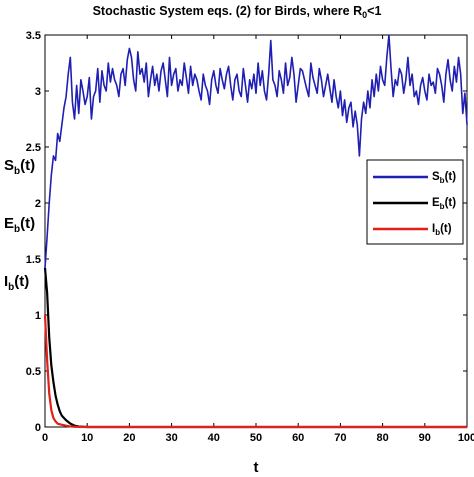  What do you see at coordinates (16, 283) in the screenshot?
I see `y-axis-label-i: Ib(t)` at bounding box center [16, 283].